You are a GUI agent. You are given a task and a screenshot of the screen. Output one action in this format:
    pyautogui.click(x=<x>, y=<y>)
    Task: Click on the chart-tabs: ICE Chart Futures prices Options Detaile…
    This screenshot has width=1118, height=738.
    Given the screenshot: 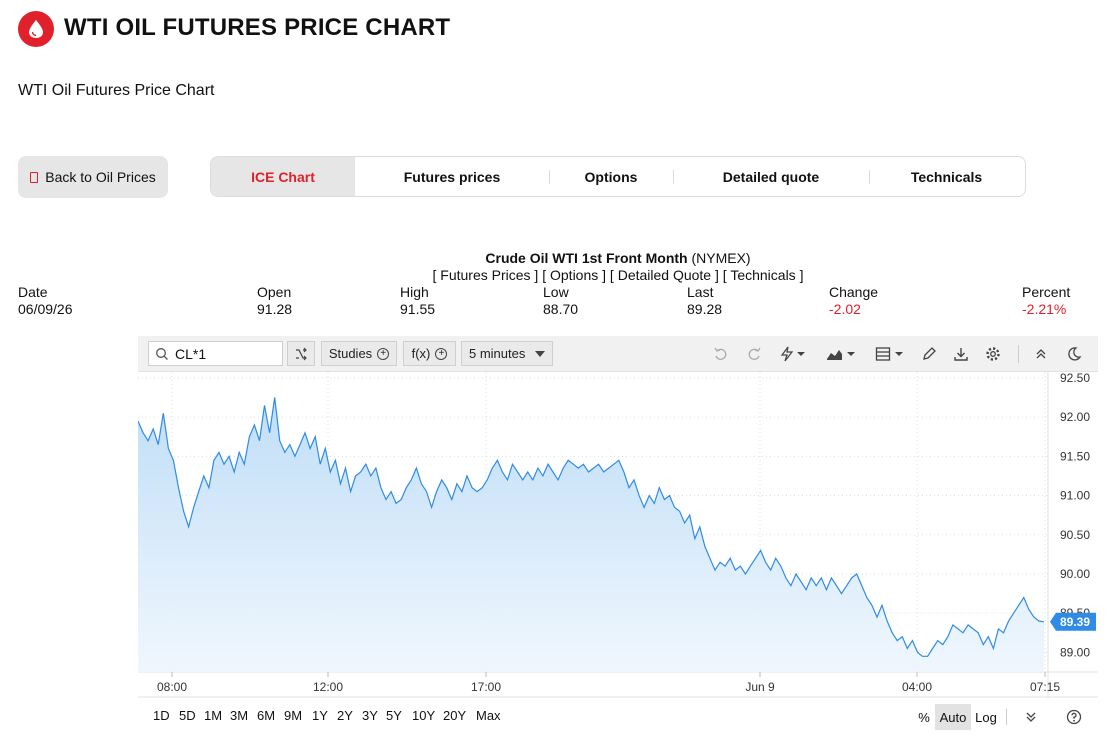 What is the action you would take?
    pyautogui.click(x=618, y=176)
    